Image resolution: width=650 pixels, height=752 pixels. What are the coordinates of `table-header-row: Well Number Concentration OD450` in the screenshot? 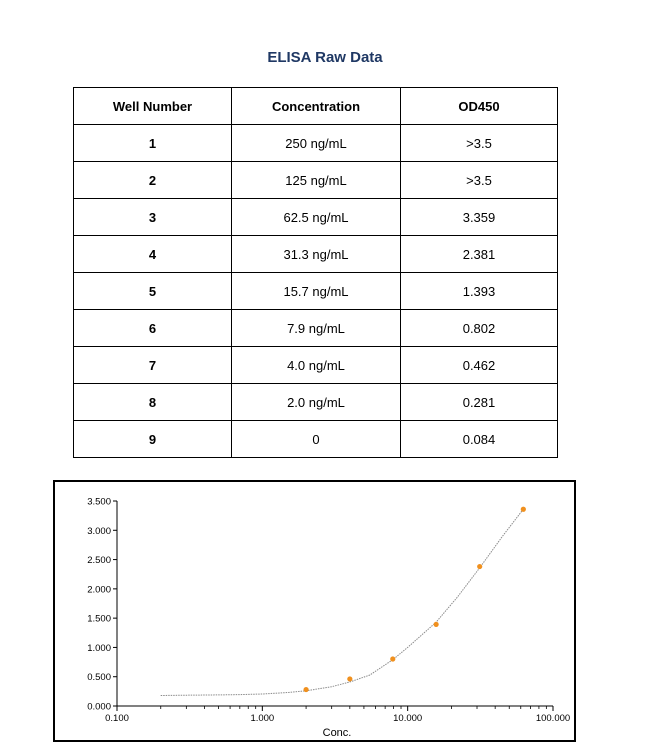 It's located at (315, 106).